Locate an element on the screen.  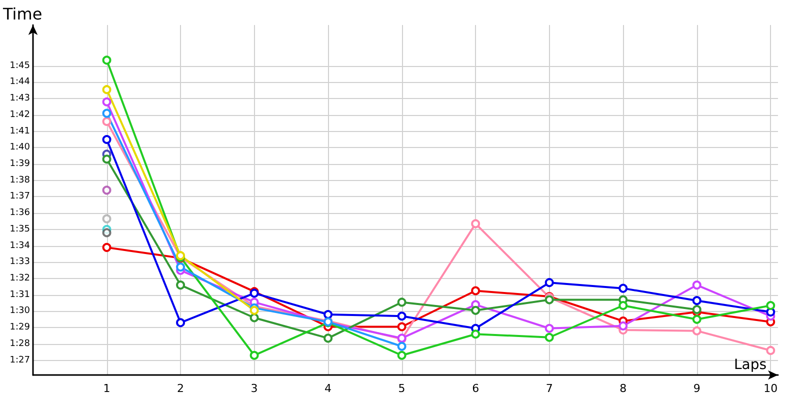
y-tick-label: 1:27 is located at coordinates (20, 360).